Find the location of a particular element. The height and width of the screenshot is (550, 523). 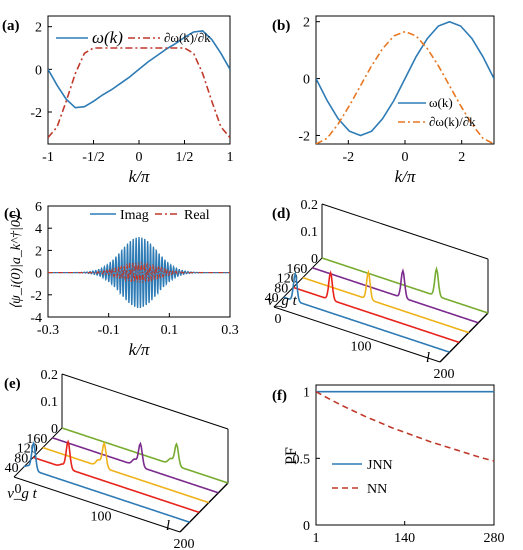

x-tick-label: 0.1 is located at coordinates (170, 330).